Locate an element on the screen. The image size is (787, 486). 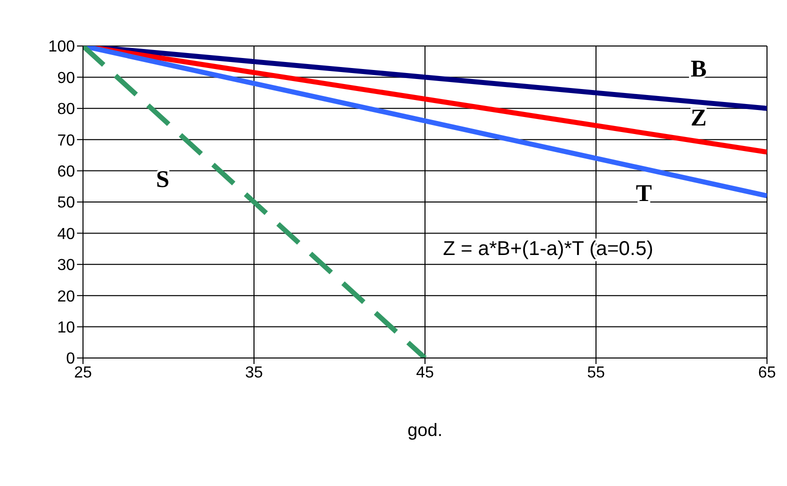
y-tick-label: 100 is located at coordinates (62, 47).